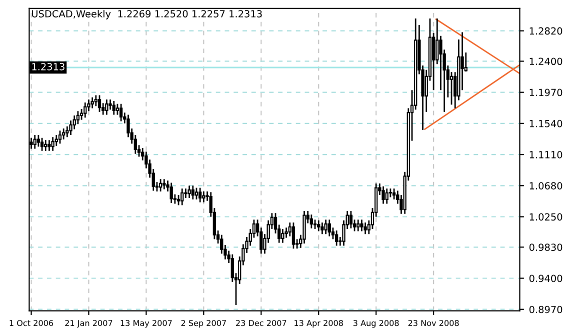  What do you see at coordinates (546, 154) in the screenshot?
I see `y-tick-label: 1.1110` at bounding box center [546, 154].